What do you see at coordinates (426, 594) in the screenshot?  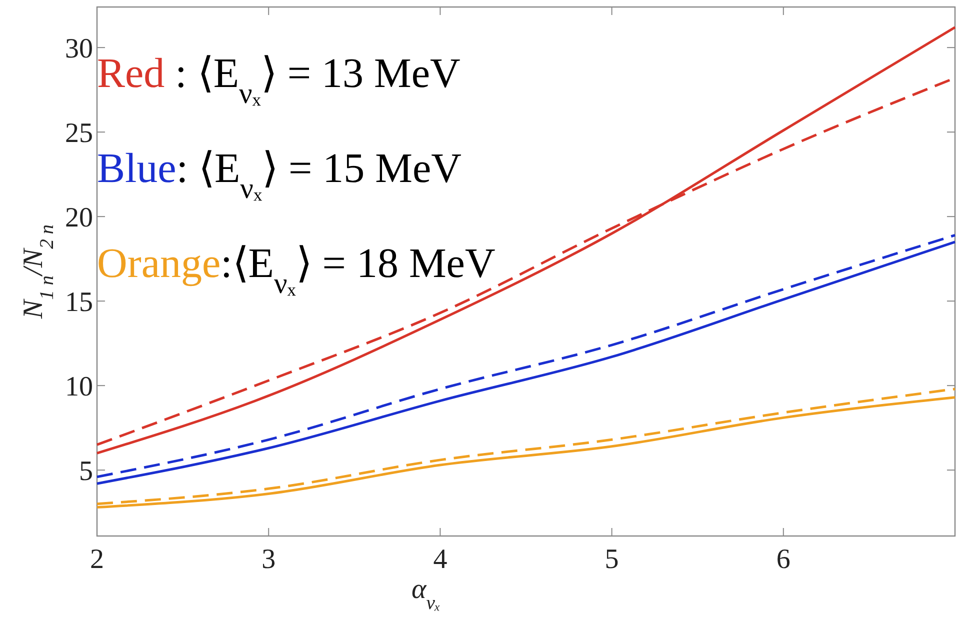 I see `x-axis-title: α$_{νₓ}$` at bounding box center [426, 594].